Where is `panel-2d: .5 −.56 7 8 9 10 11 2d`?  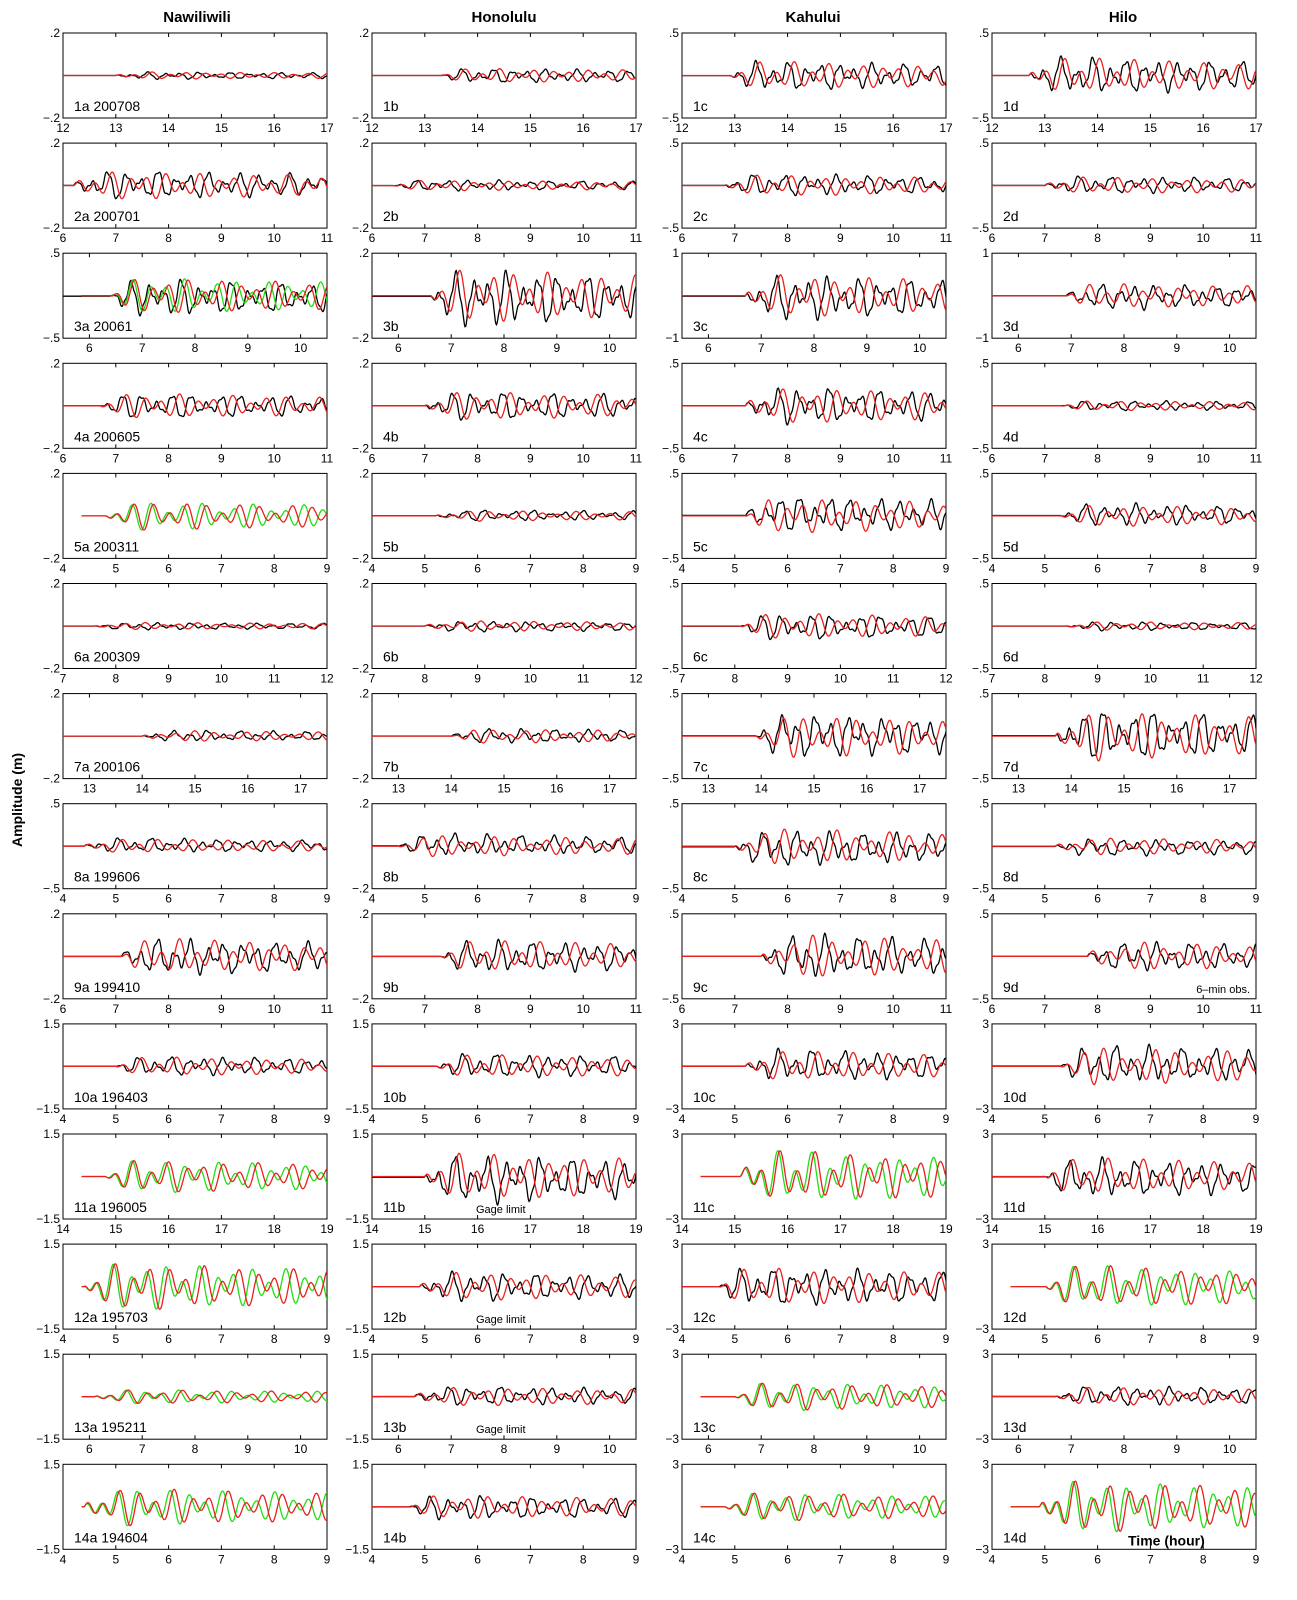
panel-2d: .5 −.56 7 8 9 10 11 2d is located at coordinates (1117, 190).